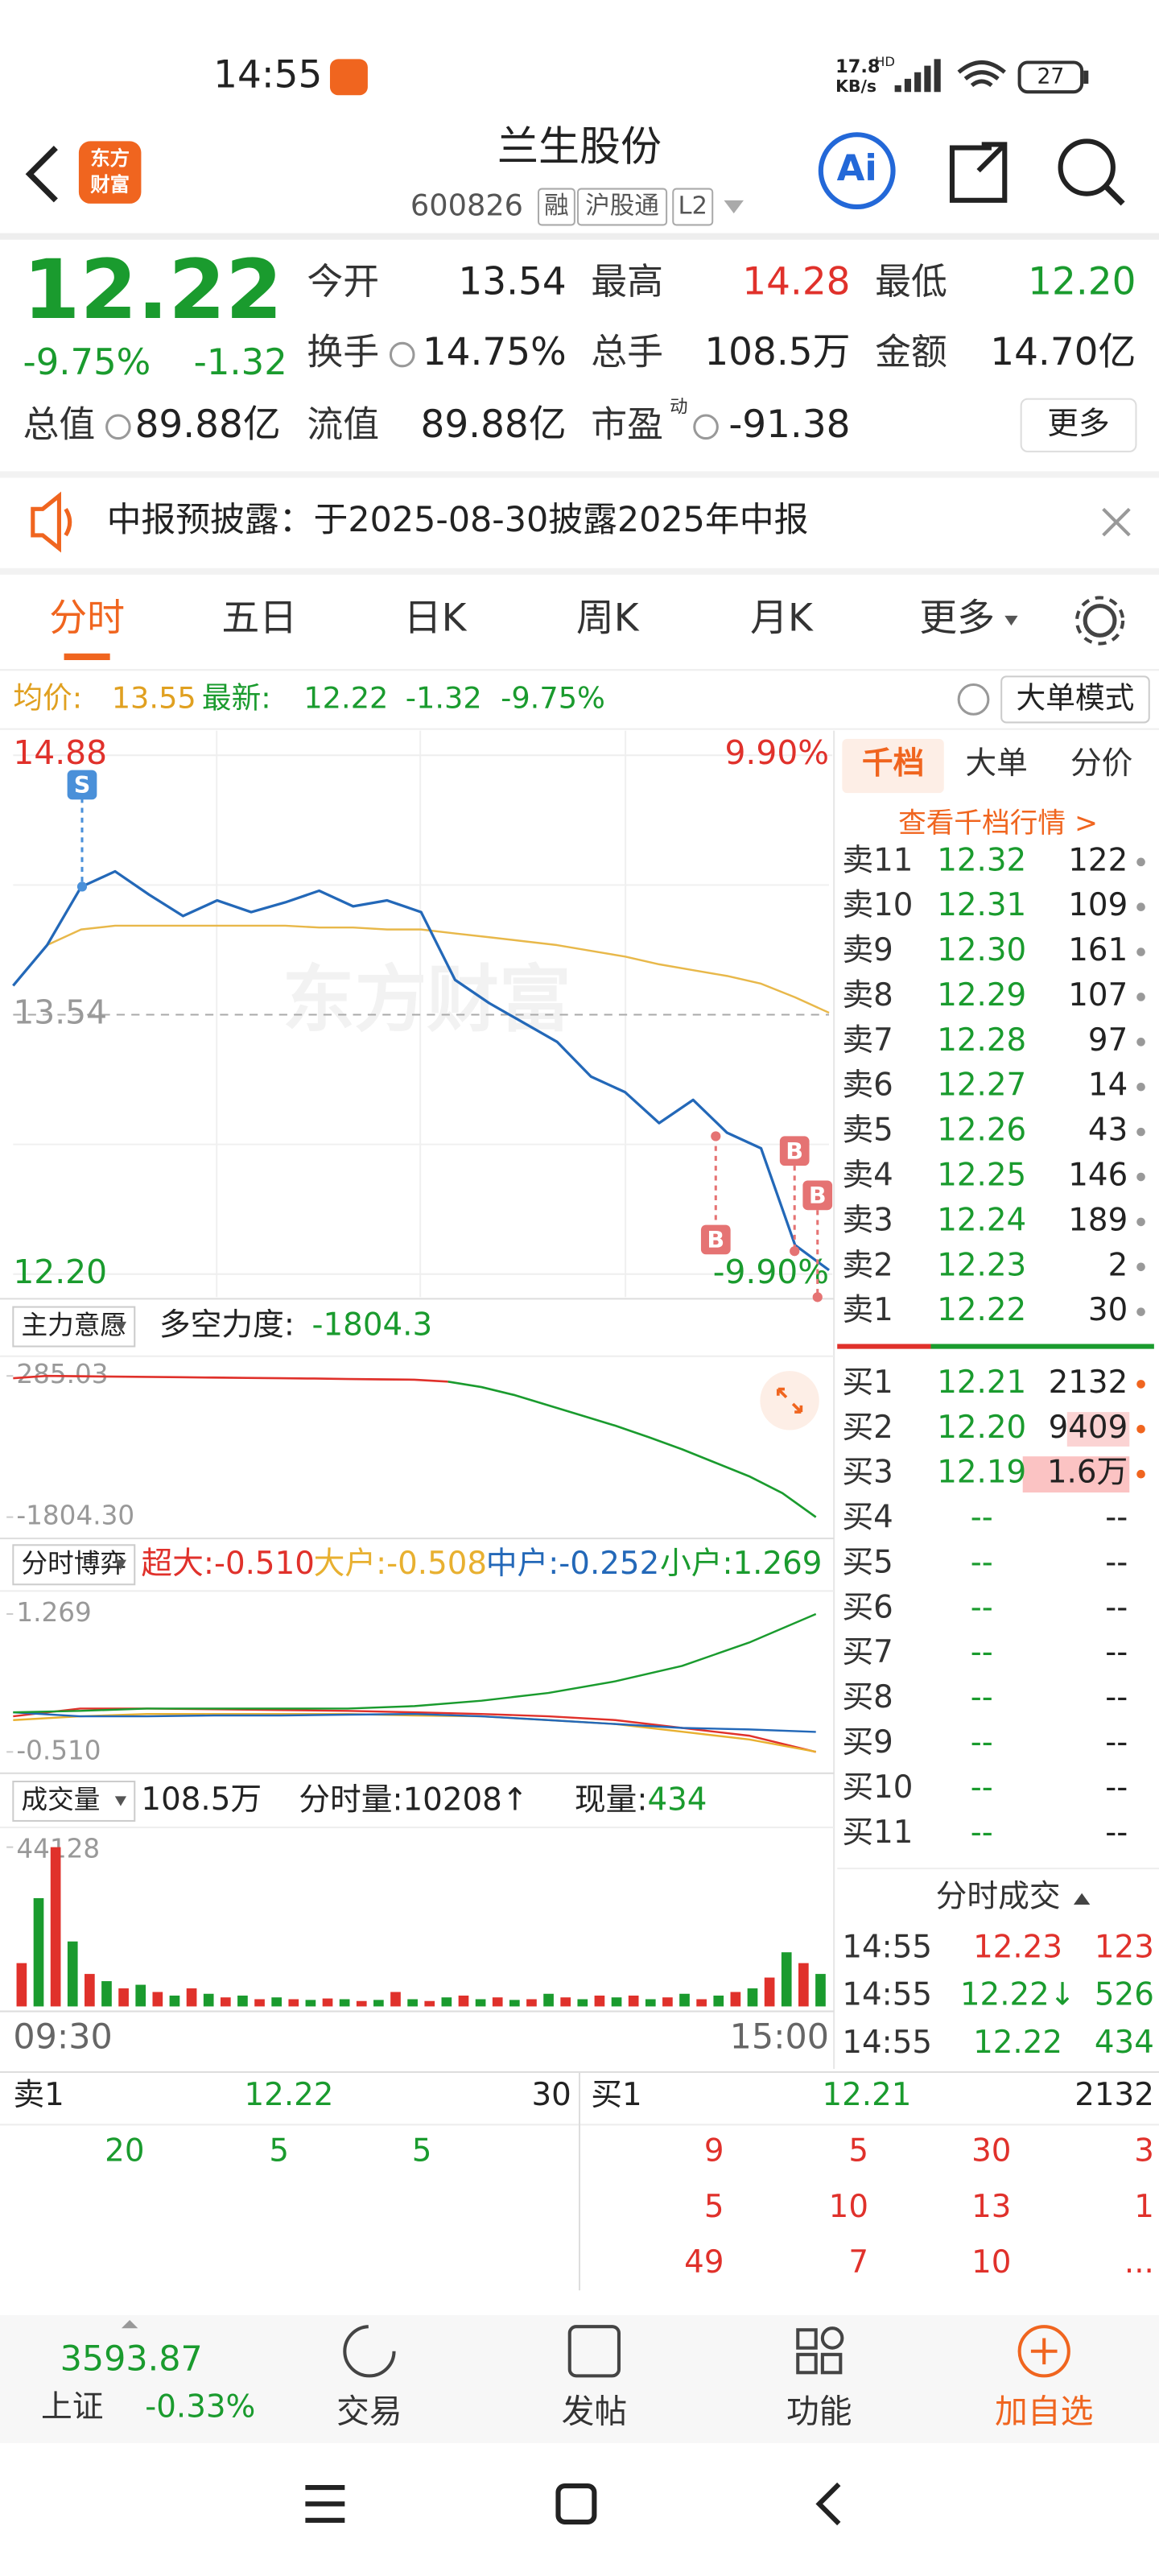 This screenshot has height=2576, width=1159. I want to click on ai-button, so click(857, 171).